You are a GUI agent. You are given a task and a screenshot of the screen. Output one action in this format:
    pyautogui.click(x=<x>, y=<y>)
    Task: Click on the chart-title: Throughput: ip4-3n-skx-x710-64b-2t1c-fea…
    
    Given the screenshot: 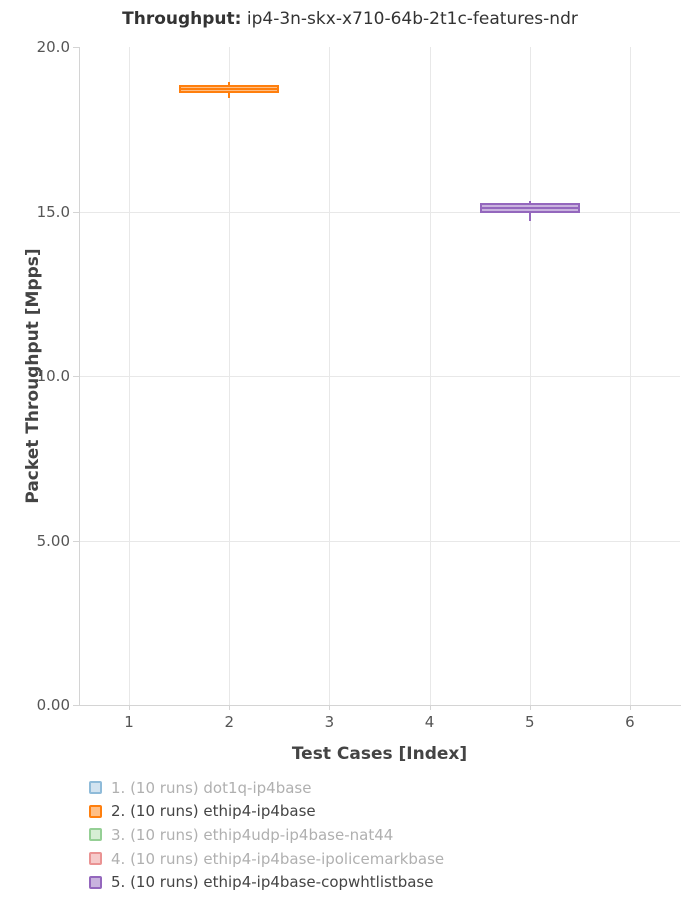 What is the action you would take?
    pyautogui.click(x=350, y=19)
    